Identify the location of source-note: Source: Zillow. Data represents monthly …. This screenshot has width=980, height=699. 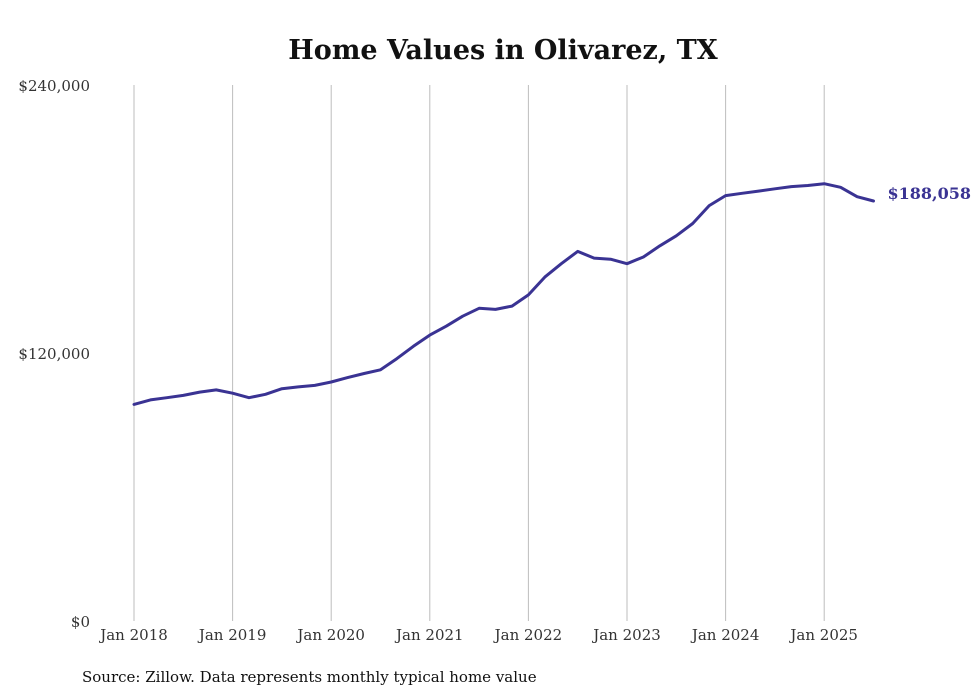
(309, 677).